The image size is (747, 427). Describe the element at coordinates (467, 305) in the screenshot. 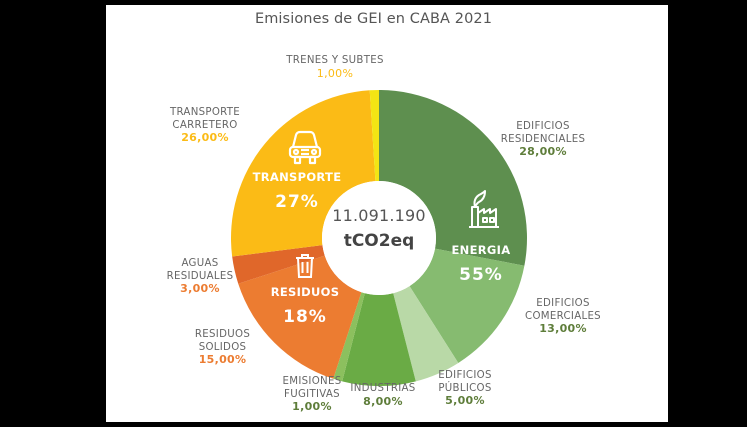

I see `slice-edificios-comerciales` at that location.